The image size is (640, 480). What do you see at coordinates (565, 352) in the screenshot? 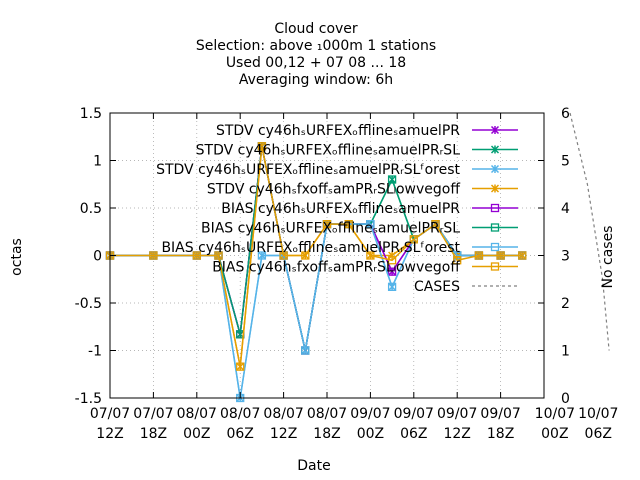
I see `y2-tick-label: 1` at bounding box center [565, 352].